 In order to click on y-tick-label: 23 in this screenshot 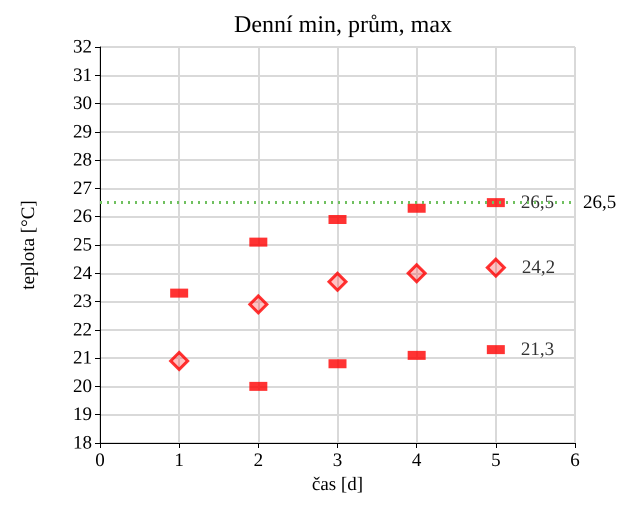, I will do `click(82, 301)`.